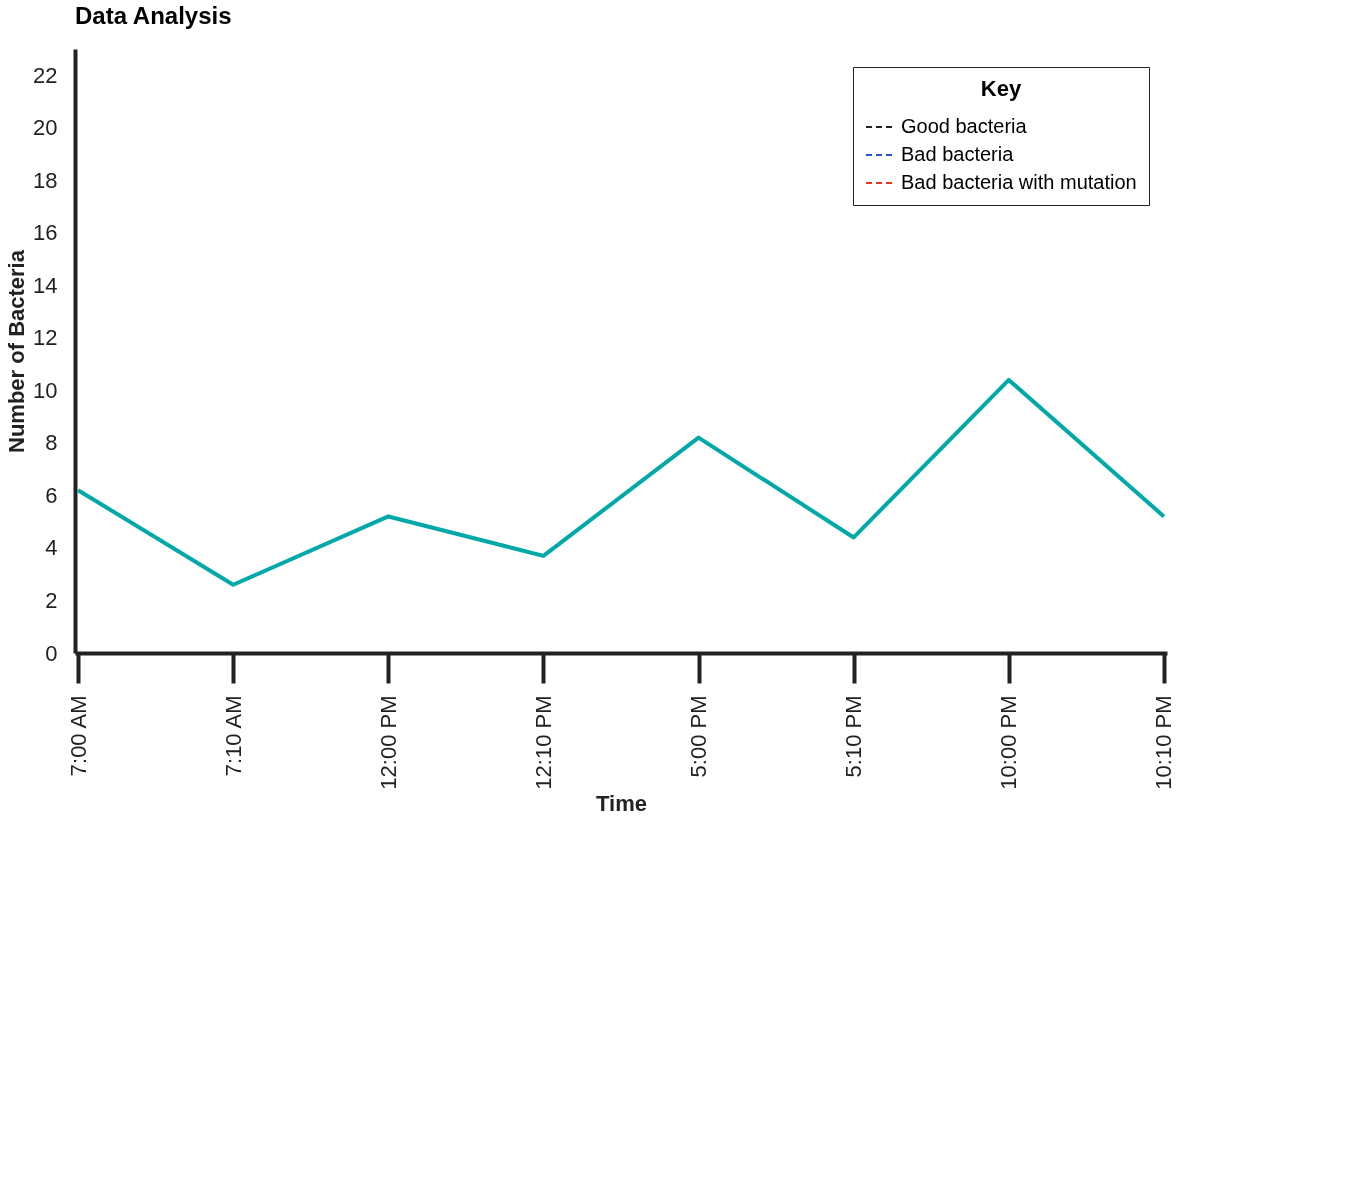 Image resolution: width=1371 pixels, height=1191 pixels. Describe the element at coordinates (233, 736) in the screenshot. I see `x-tick-label: 7:10 AM` at that location.